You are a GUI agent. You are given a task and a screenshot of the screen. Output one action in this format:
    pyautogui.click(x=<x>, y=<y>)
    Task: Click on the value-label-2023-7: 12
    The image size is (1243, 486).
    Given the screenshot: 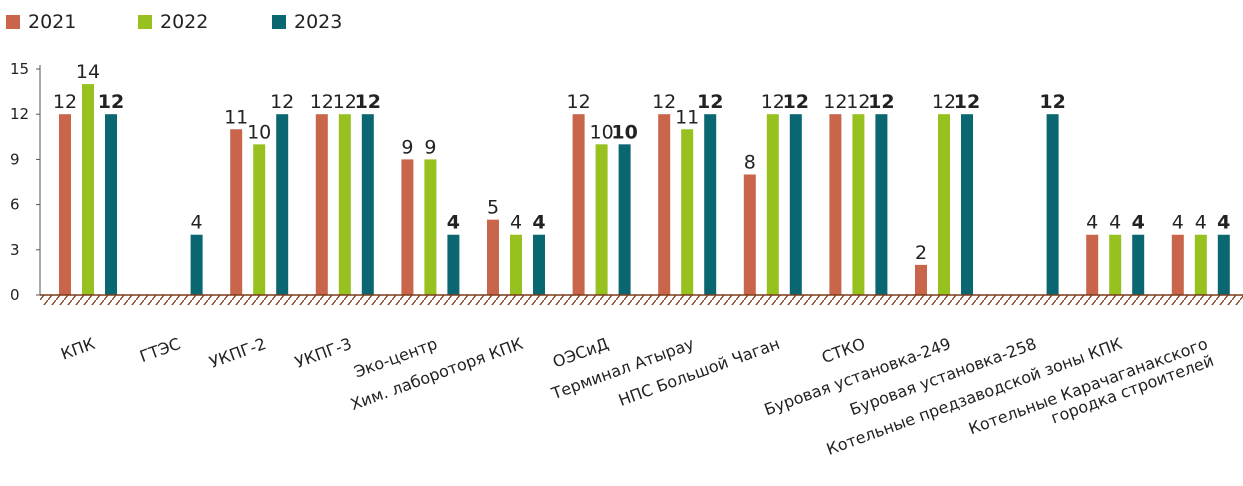 What is the action you would take?
    pyautogui.click(x=710, y=102)
    